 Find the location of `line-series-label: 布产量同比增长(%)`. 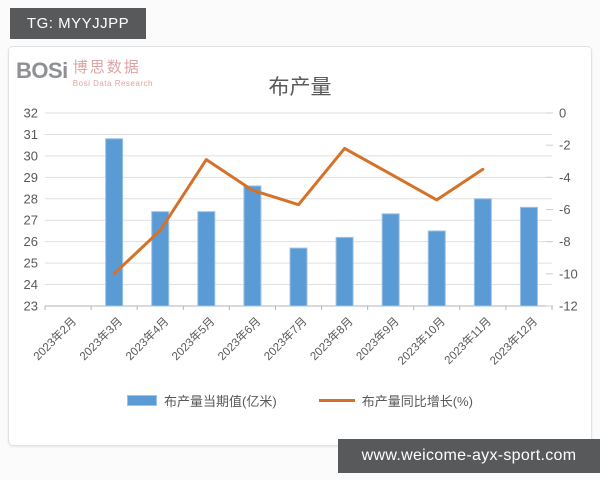

line-series-label: 布产量同比增长(%) is located at coordinates (417, 401).